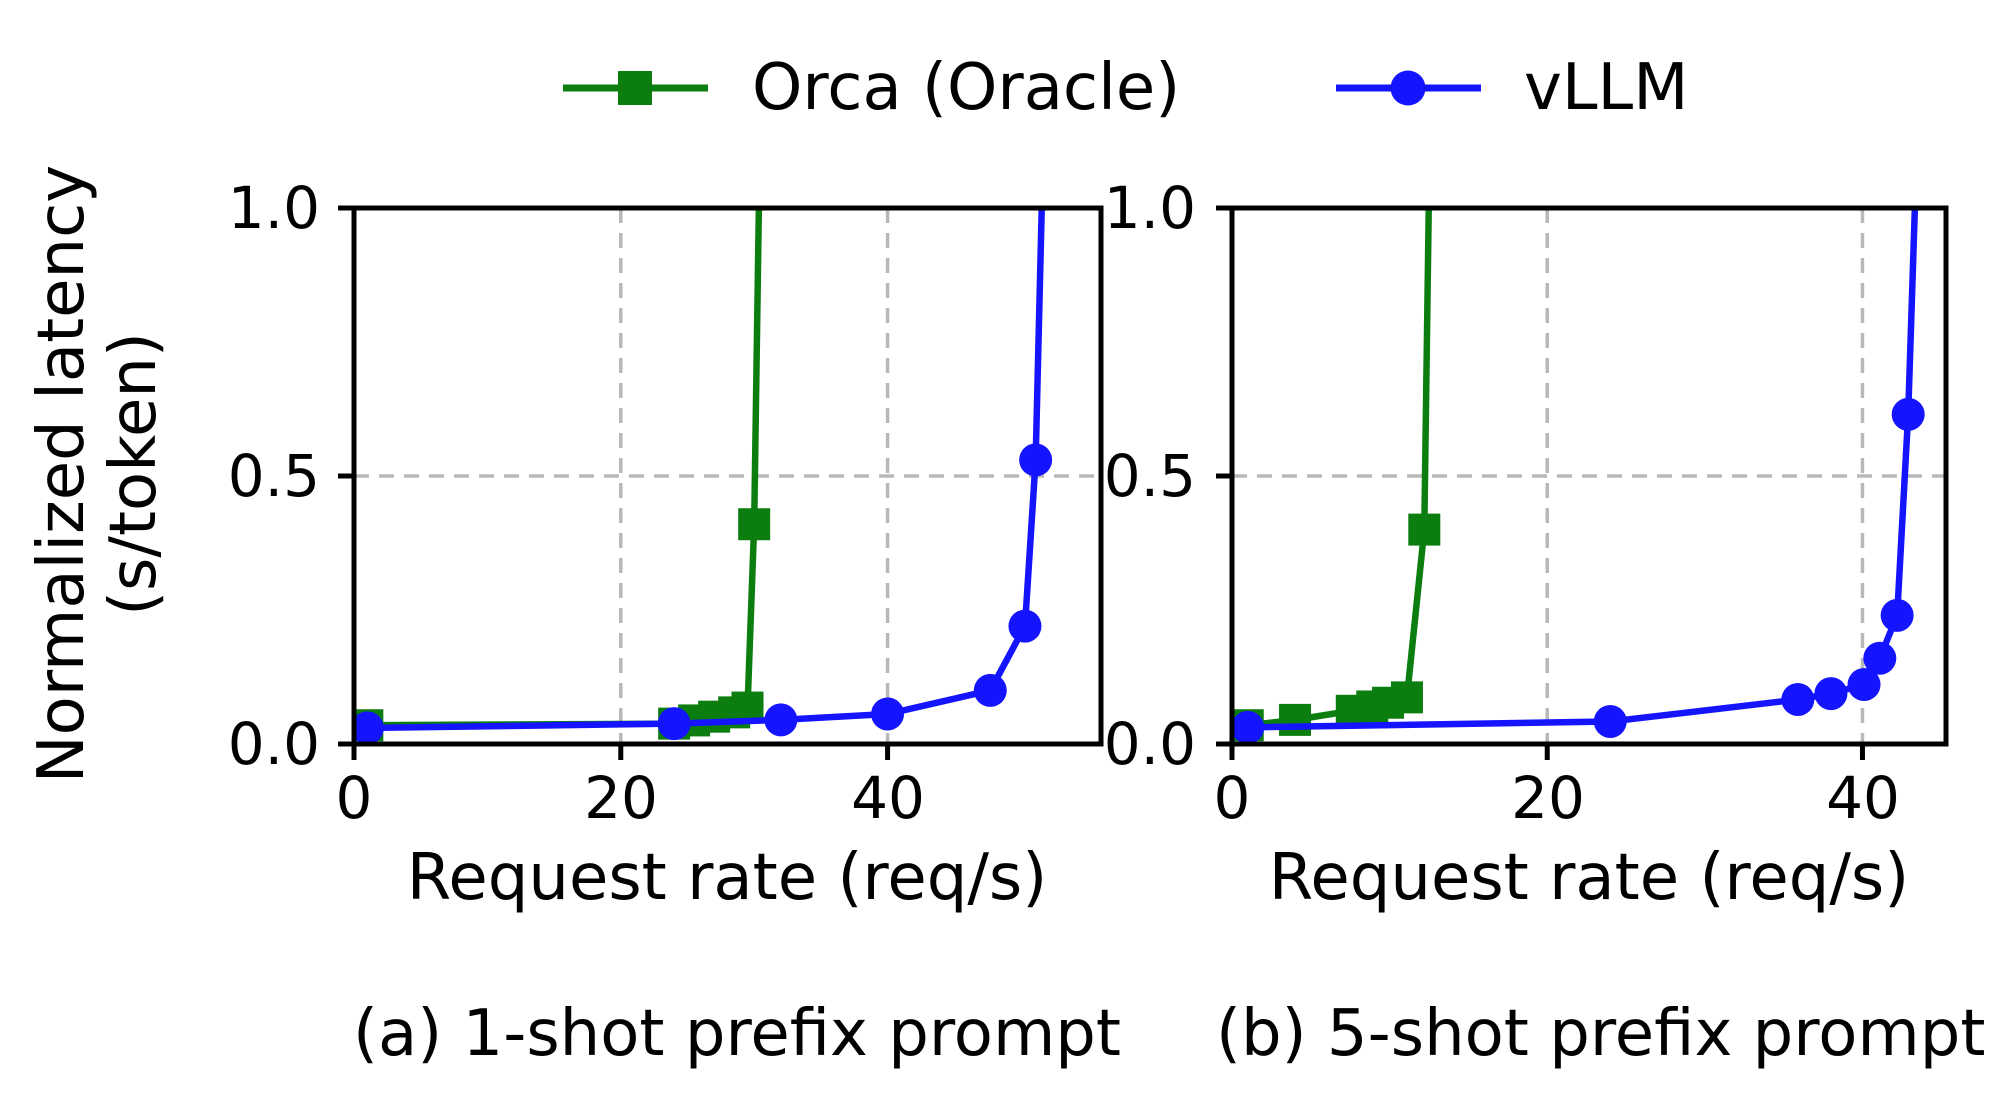 The width and height of the screenshot is (2000, 1110). I want to click on legend-swatch-vllm, so click(1408, 88).